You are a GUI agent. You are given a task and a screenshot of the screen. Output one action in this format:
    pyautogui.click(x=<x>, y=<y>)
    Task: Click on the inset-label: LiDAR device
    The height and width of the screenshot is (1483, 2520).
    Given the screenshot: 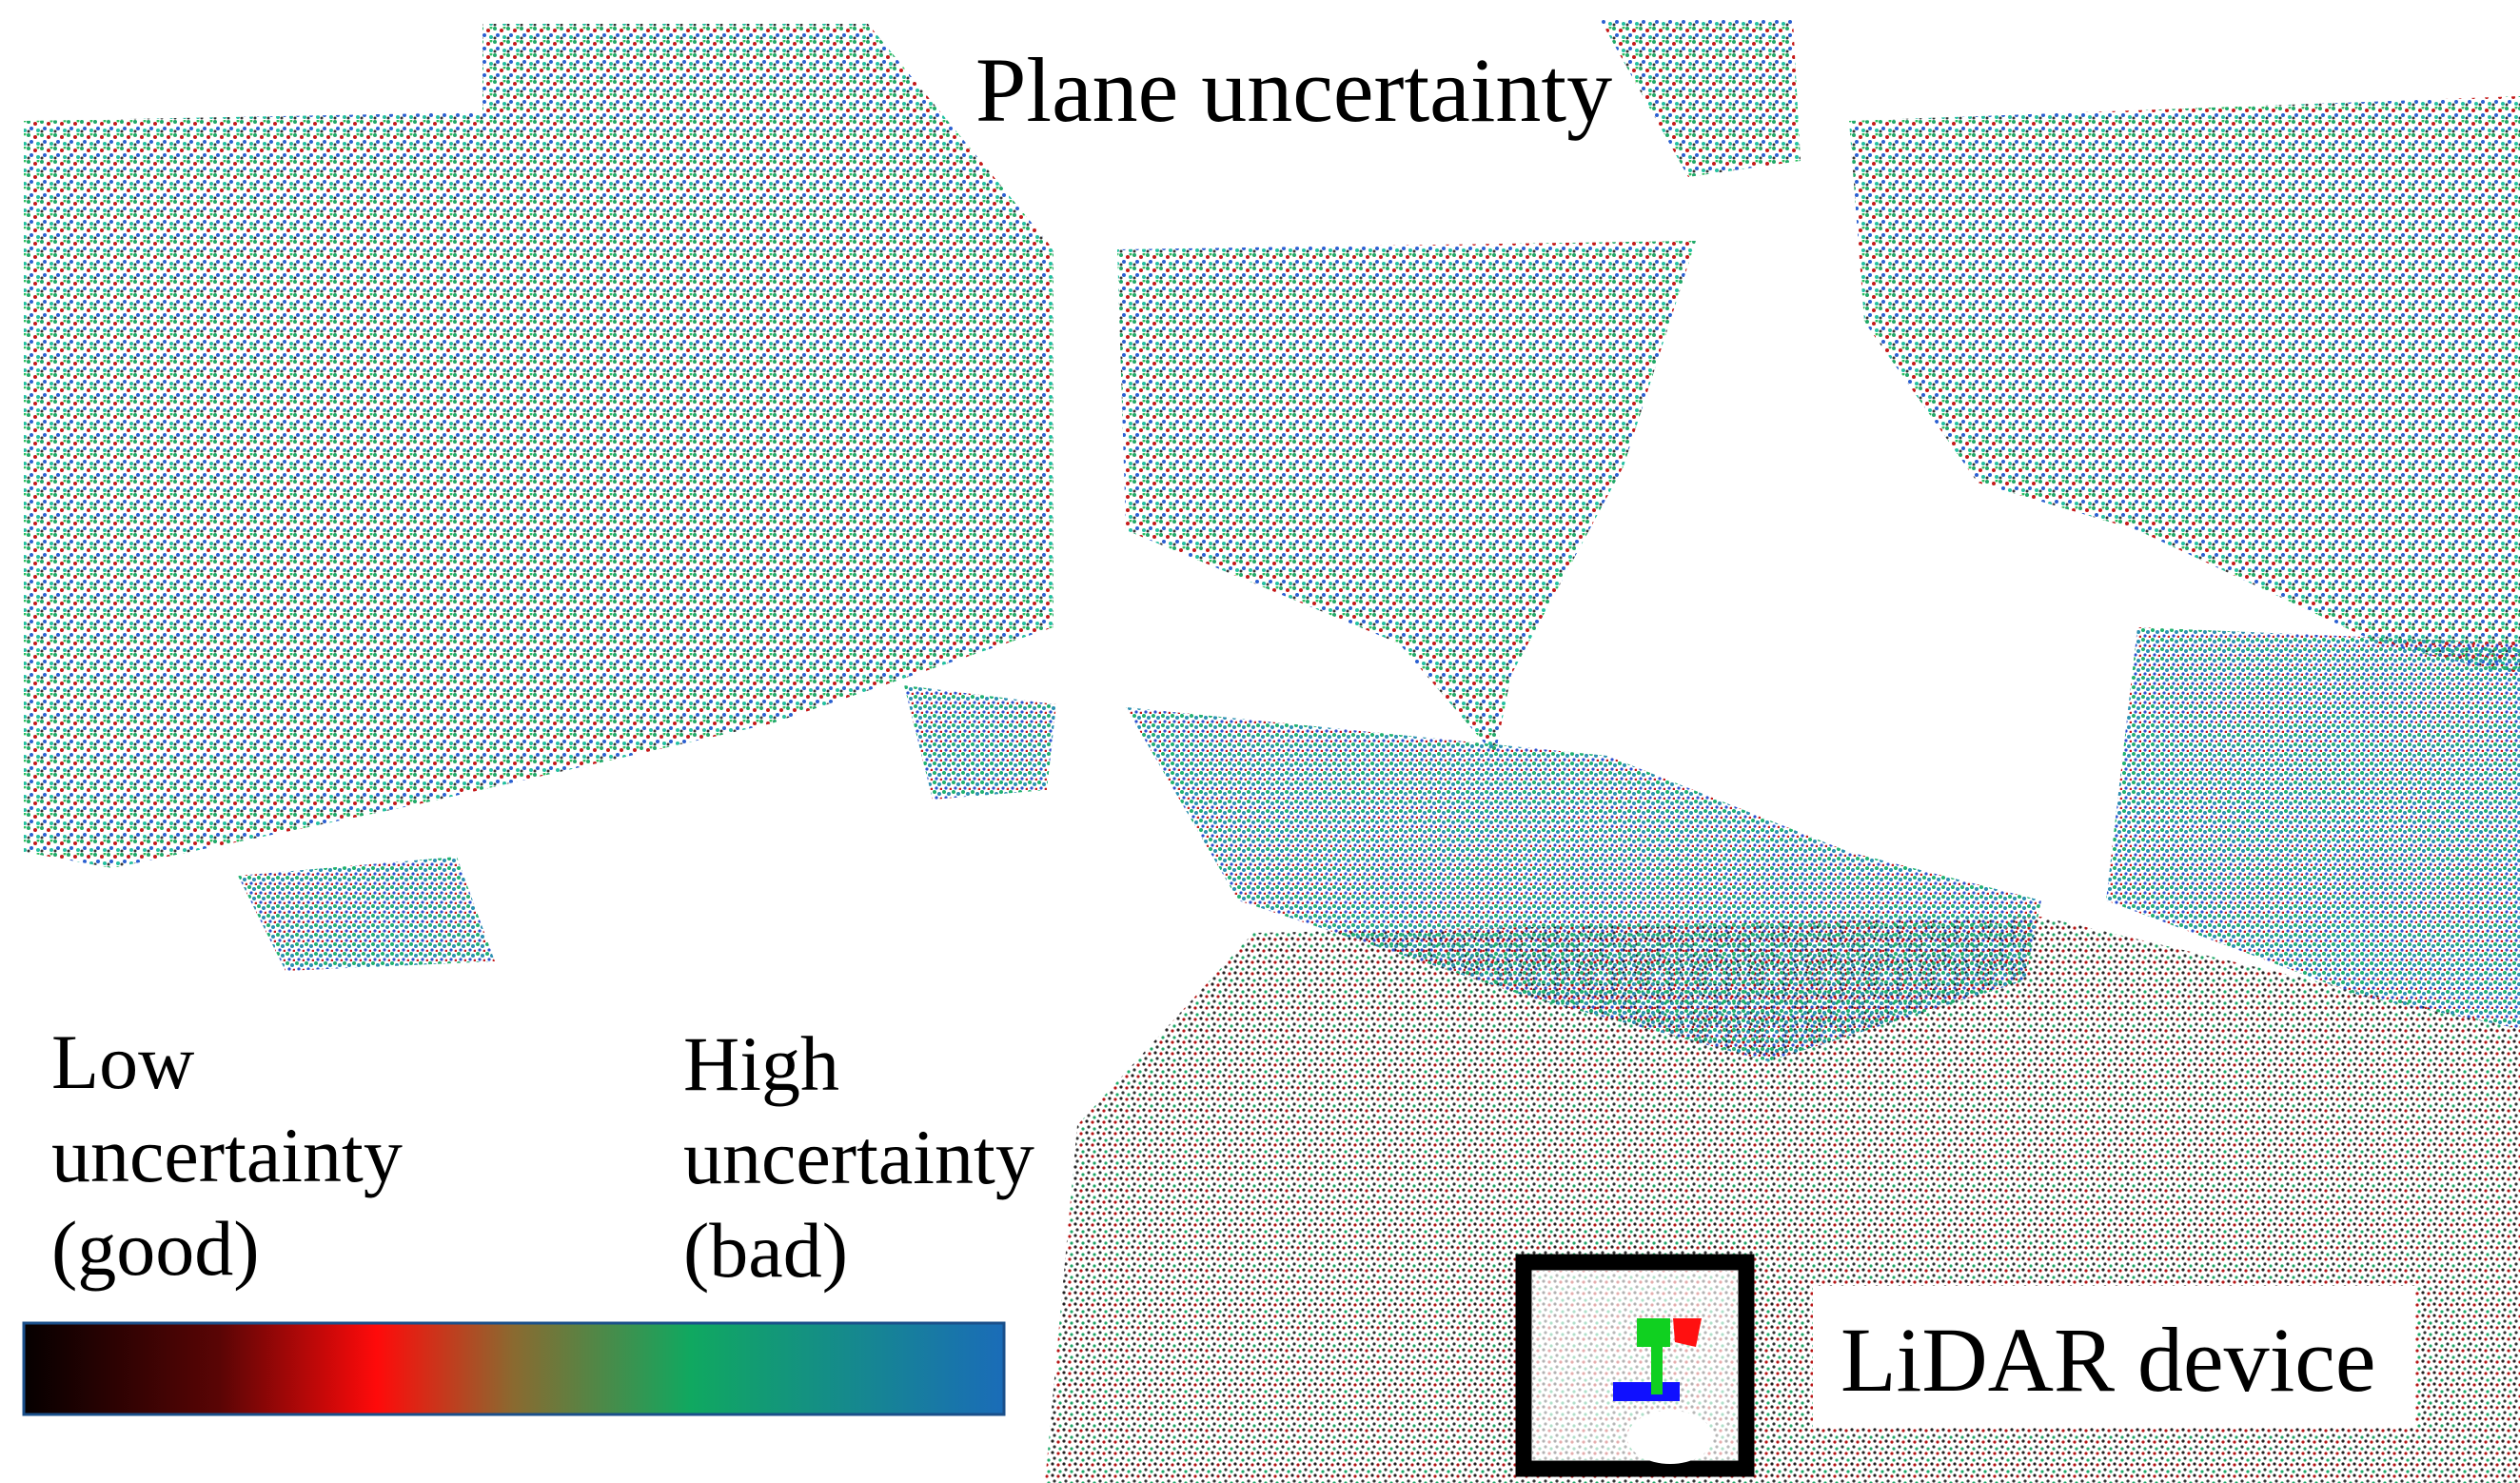 What is the action you would take?
    pyautogui.click(x=2108, y=1360)
    